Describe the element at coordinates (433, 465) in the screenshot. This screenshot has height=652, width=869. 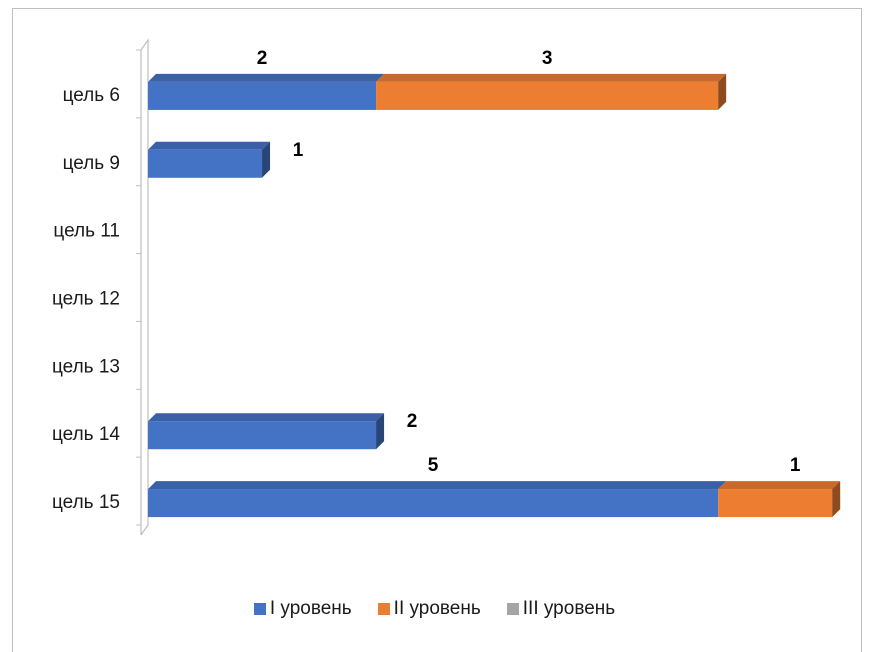
I see `data-label: 5` at that location.